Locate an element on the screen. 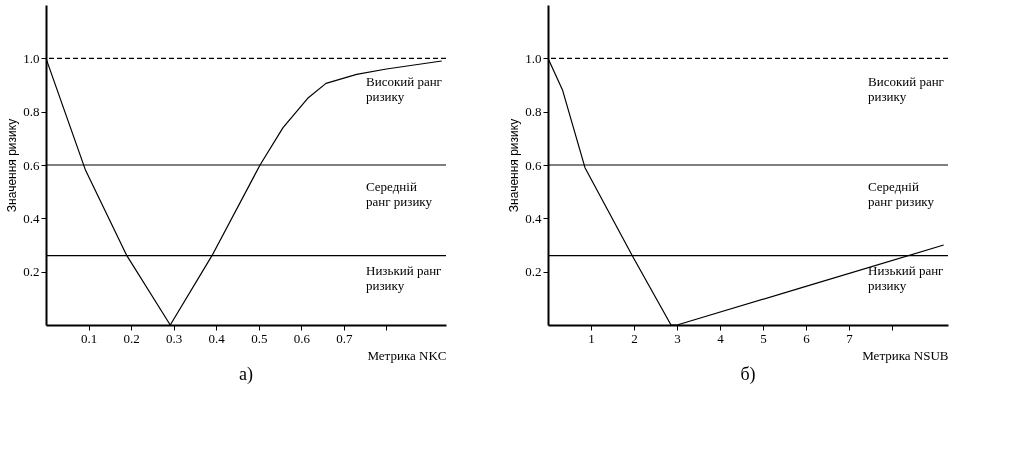 This screenshot has width=1035, height=452. x-tick-label: 0.6 is located at coordinates (302, 338).